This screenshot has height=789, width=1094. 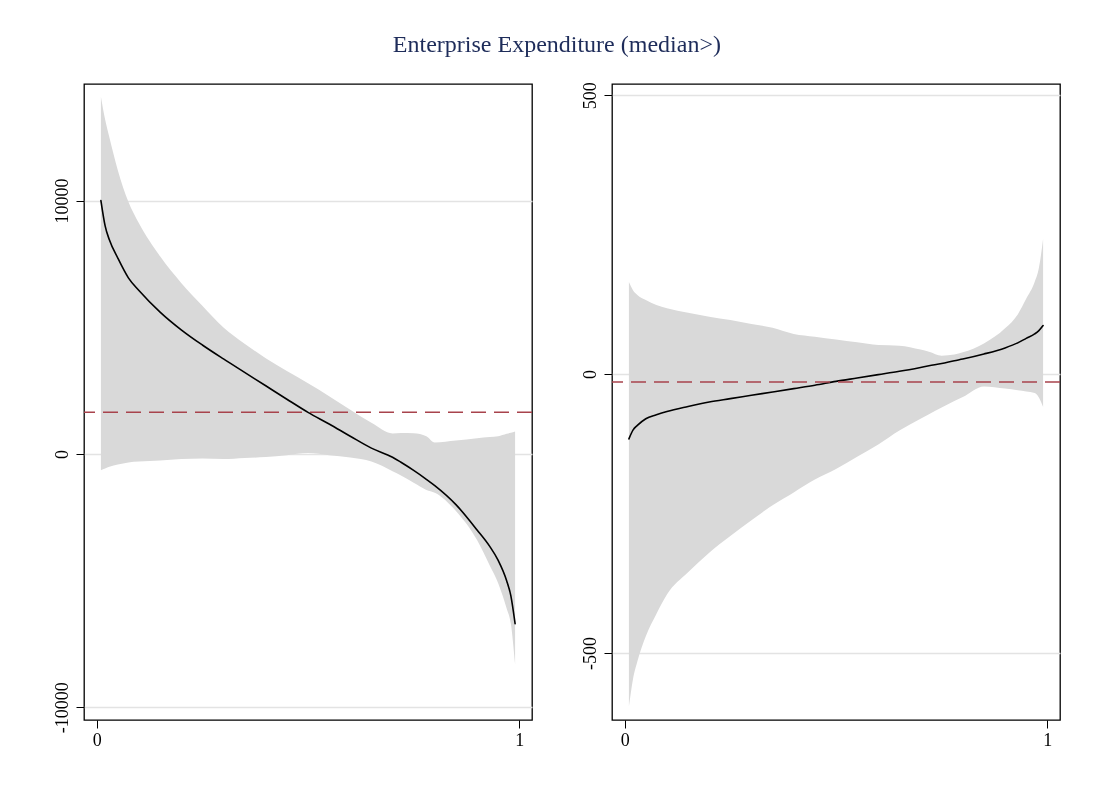 I want to click on chart-title: Enterprise Expenditure (median>), so click(x=556, y=44).